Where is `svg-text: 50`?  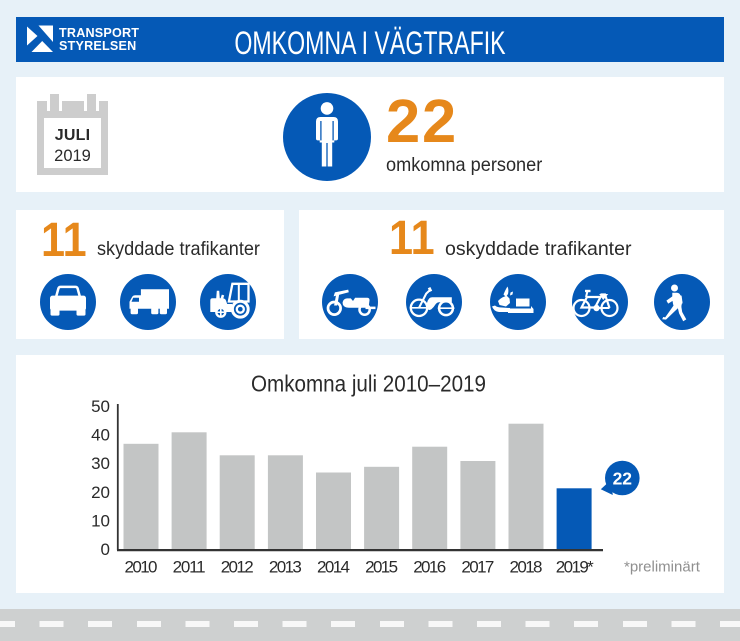 svg-text: 50 is located at coordinates (100, 406).